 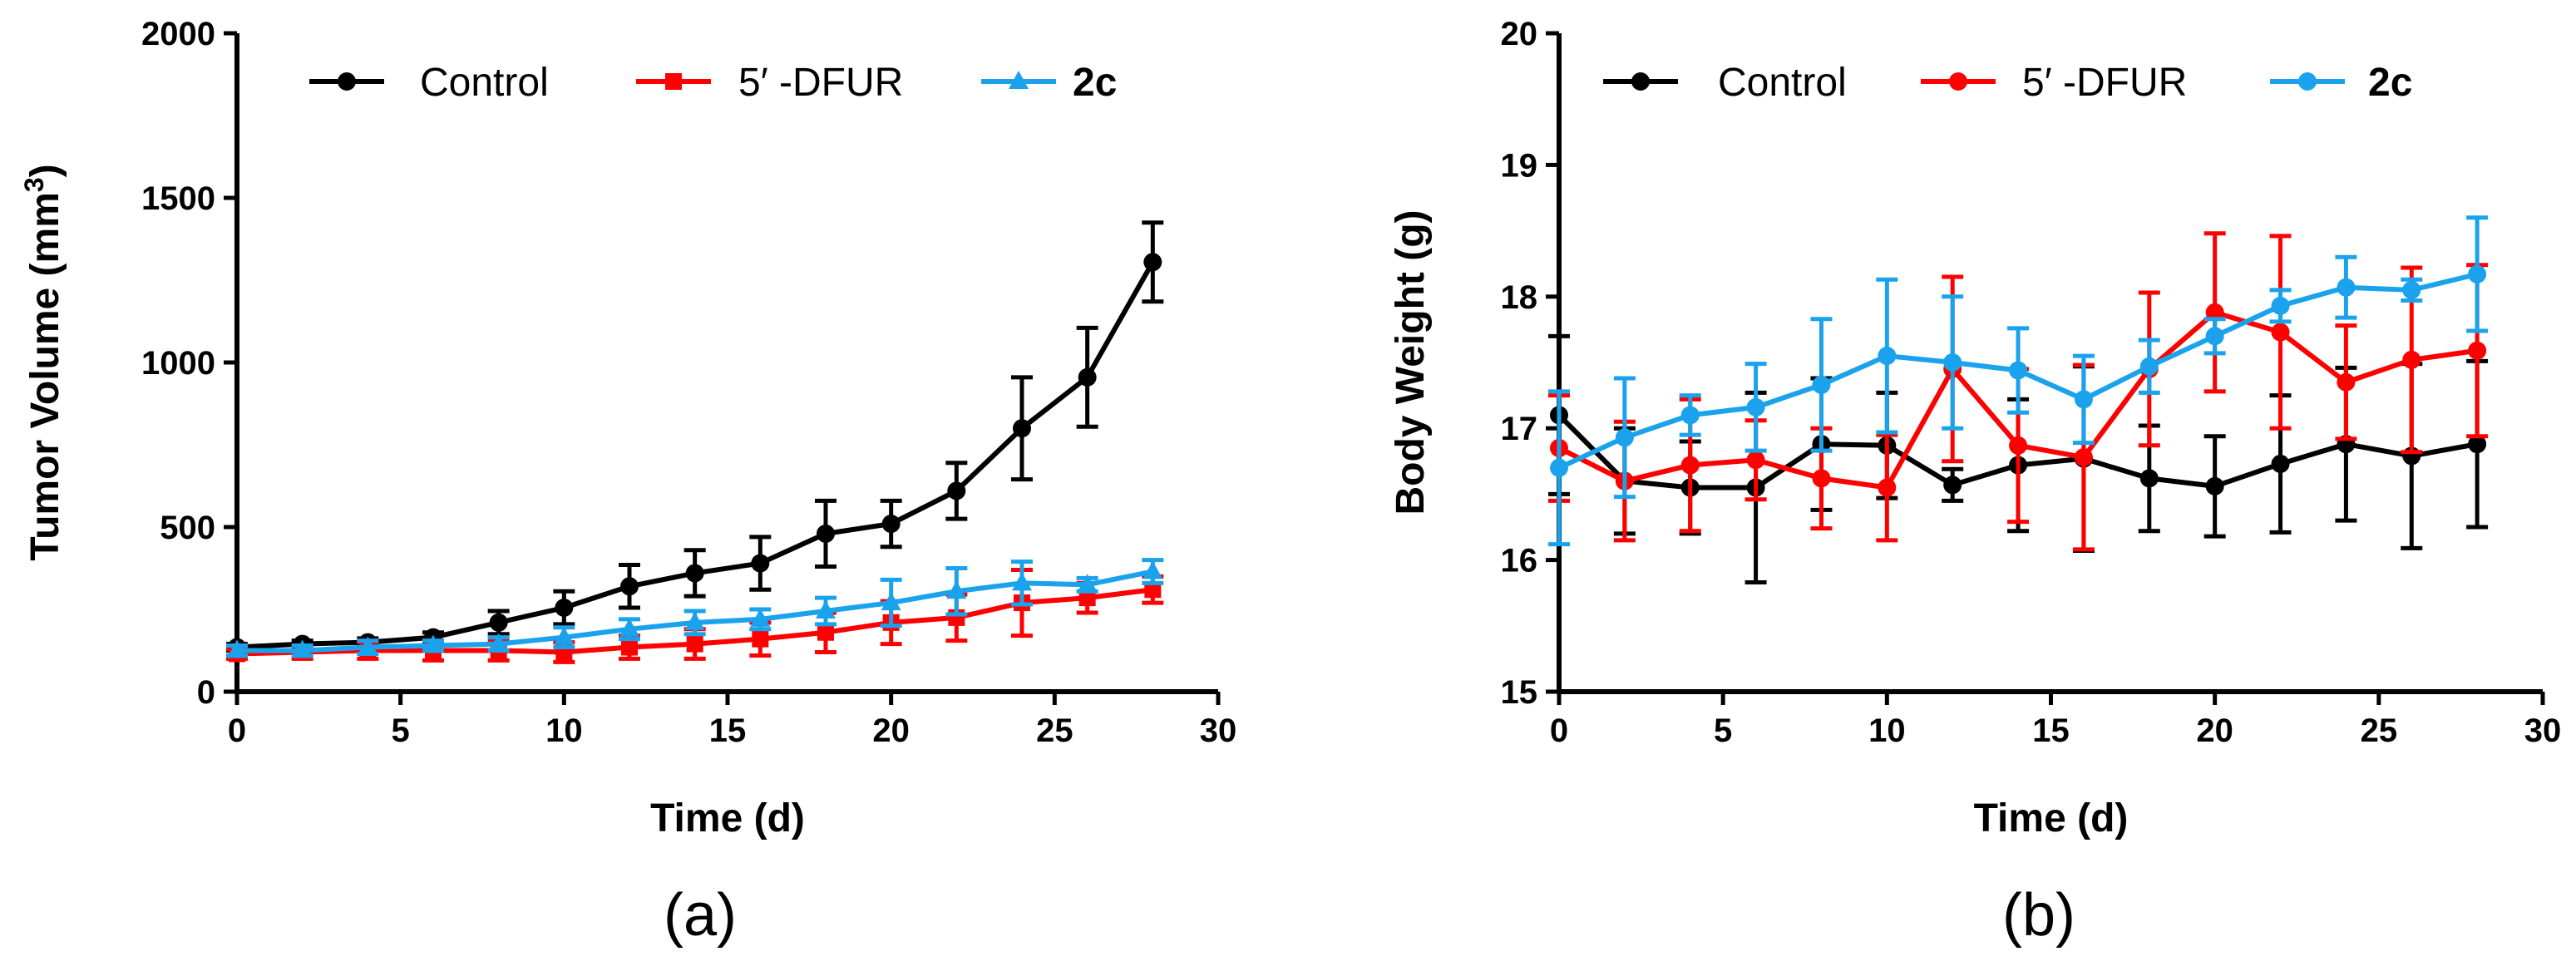 What do you see at coordinates (1095, 83) in the screenshot?
I see `legend-label: 2c` at bounding box center [1095, 83].